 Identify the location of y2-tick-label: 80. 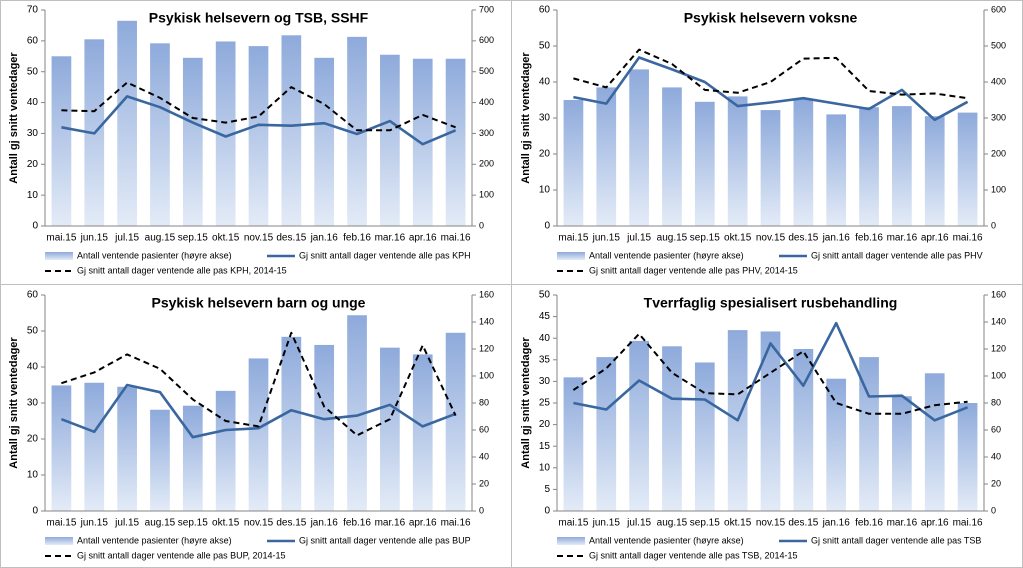
(484, 402).